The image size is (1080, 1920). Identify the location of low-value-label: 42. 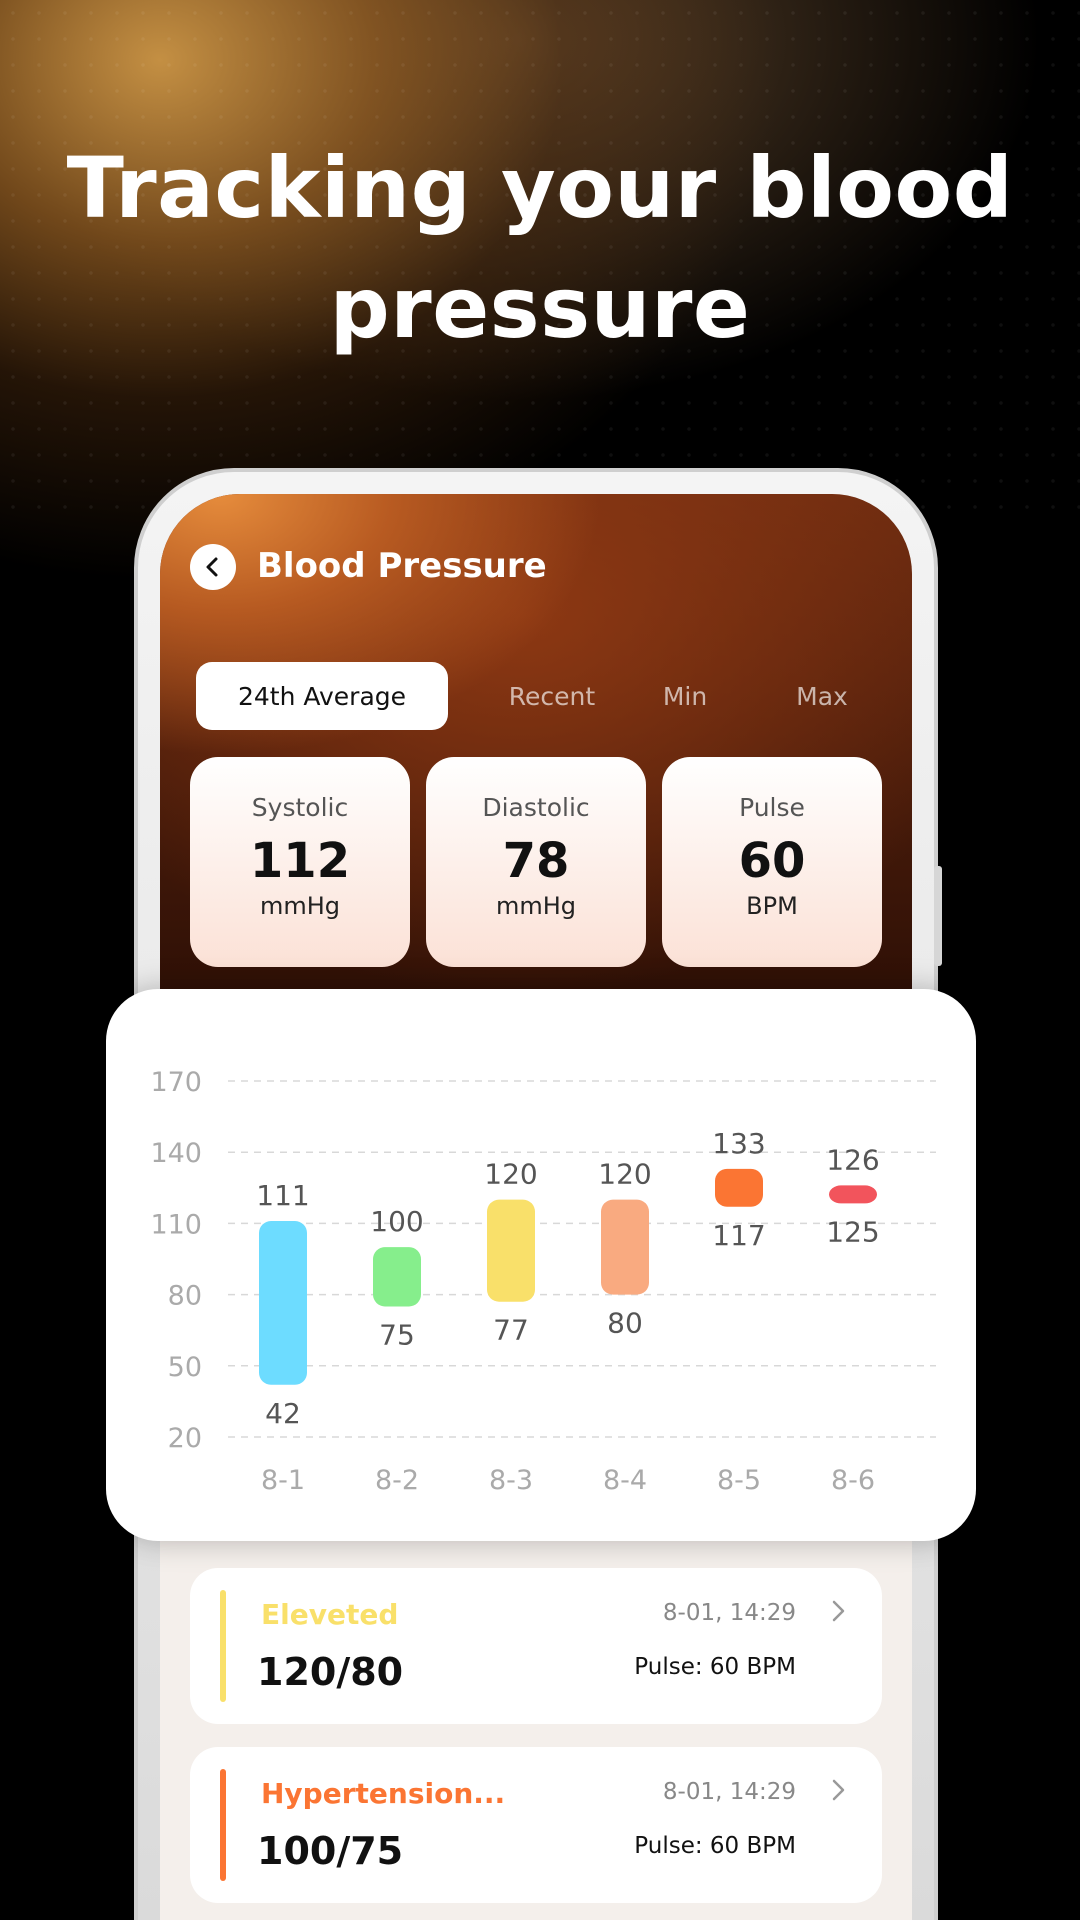
(283, 1413).